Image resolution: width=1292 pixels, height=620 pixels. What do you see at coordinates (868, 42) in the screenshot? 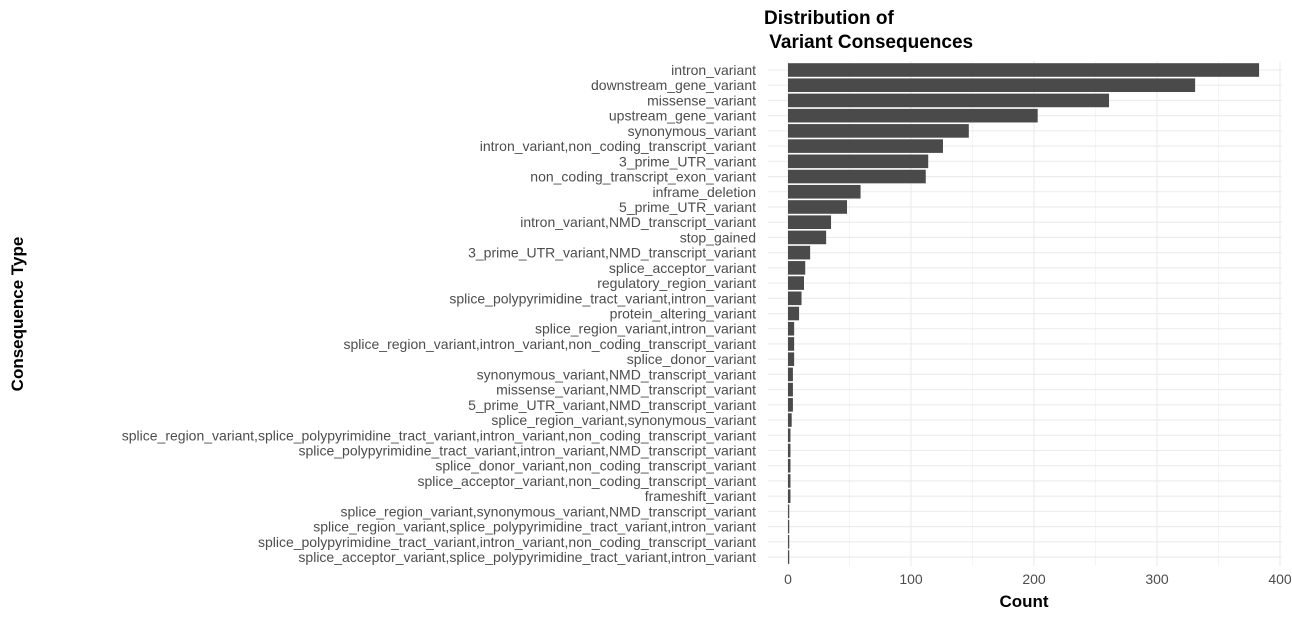
I see `chart-title-line-2: Variant Consequences` at bounding box center [868, 42].